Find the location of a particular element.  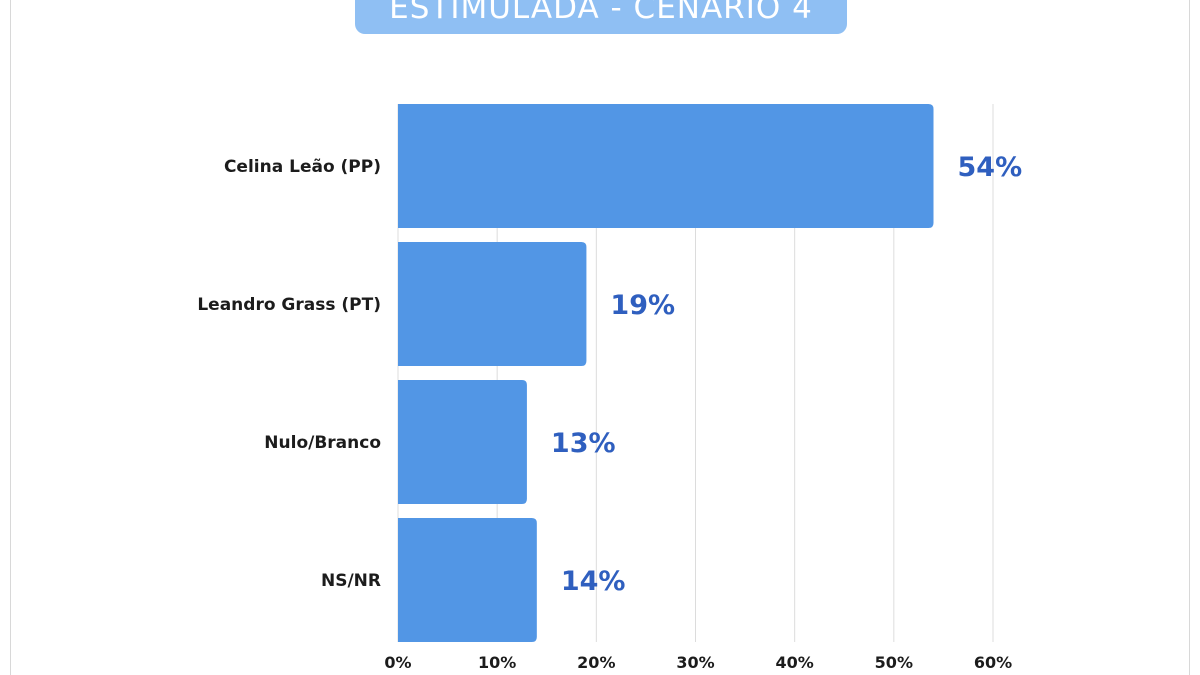

category-label-1: Leandro Grass (PT) is located at coordinates (289, 305).